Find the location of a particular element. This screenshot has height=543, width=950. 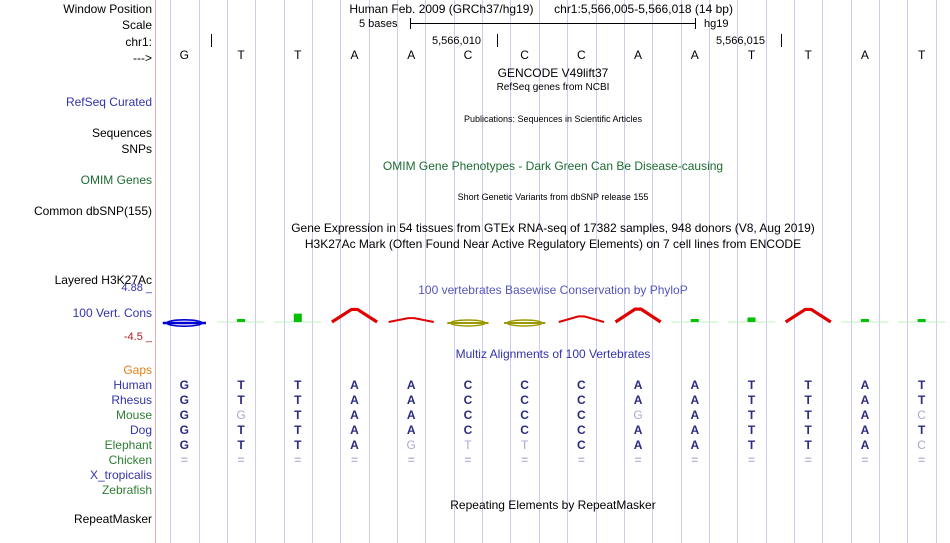

label-repeatmasker: RepeatMasker is located at coordinates (112, 519).